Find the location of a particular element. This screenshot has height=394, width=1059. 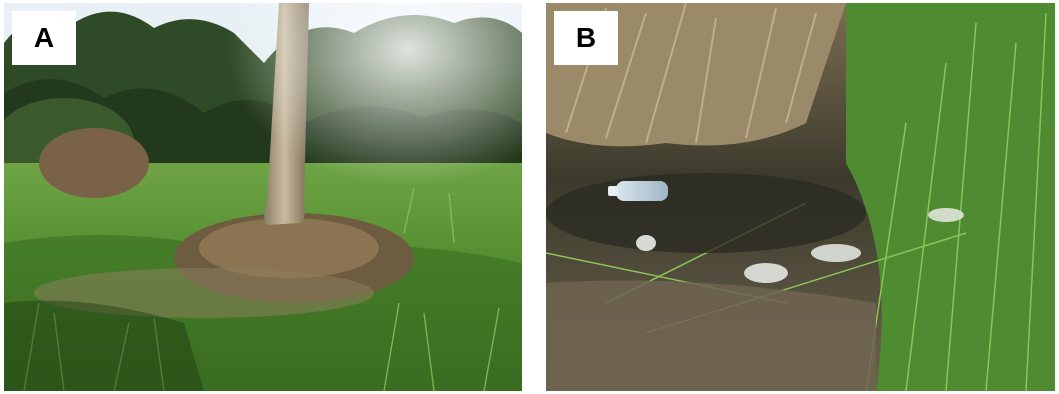

plastic-bottle is located at coordinates (638, 191).